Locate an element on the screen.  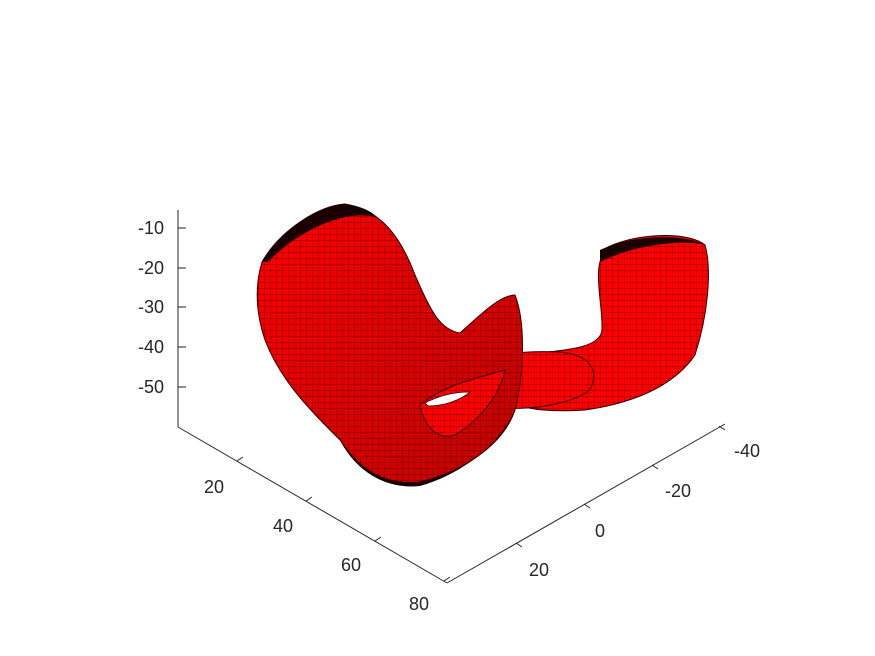
y-tick-label: 0 is located at coordinates (600, 531).